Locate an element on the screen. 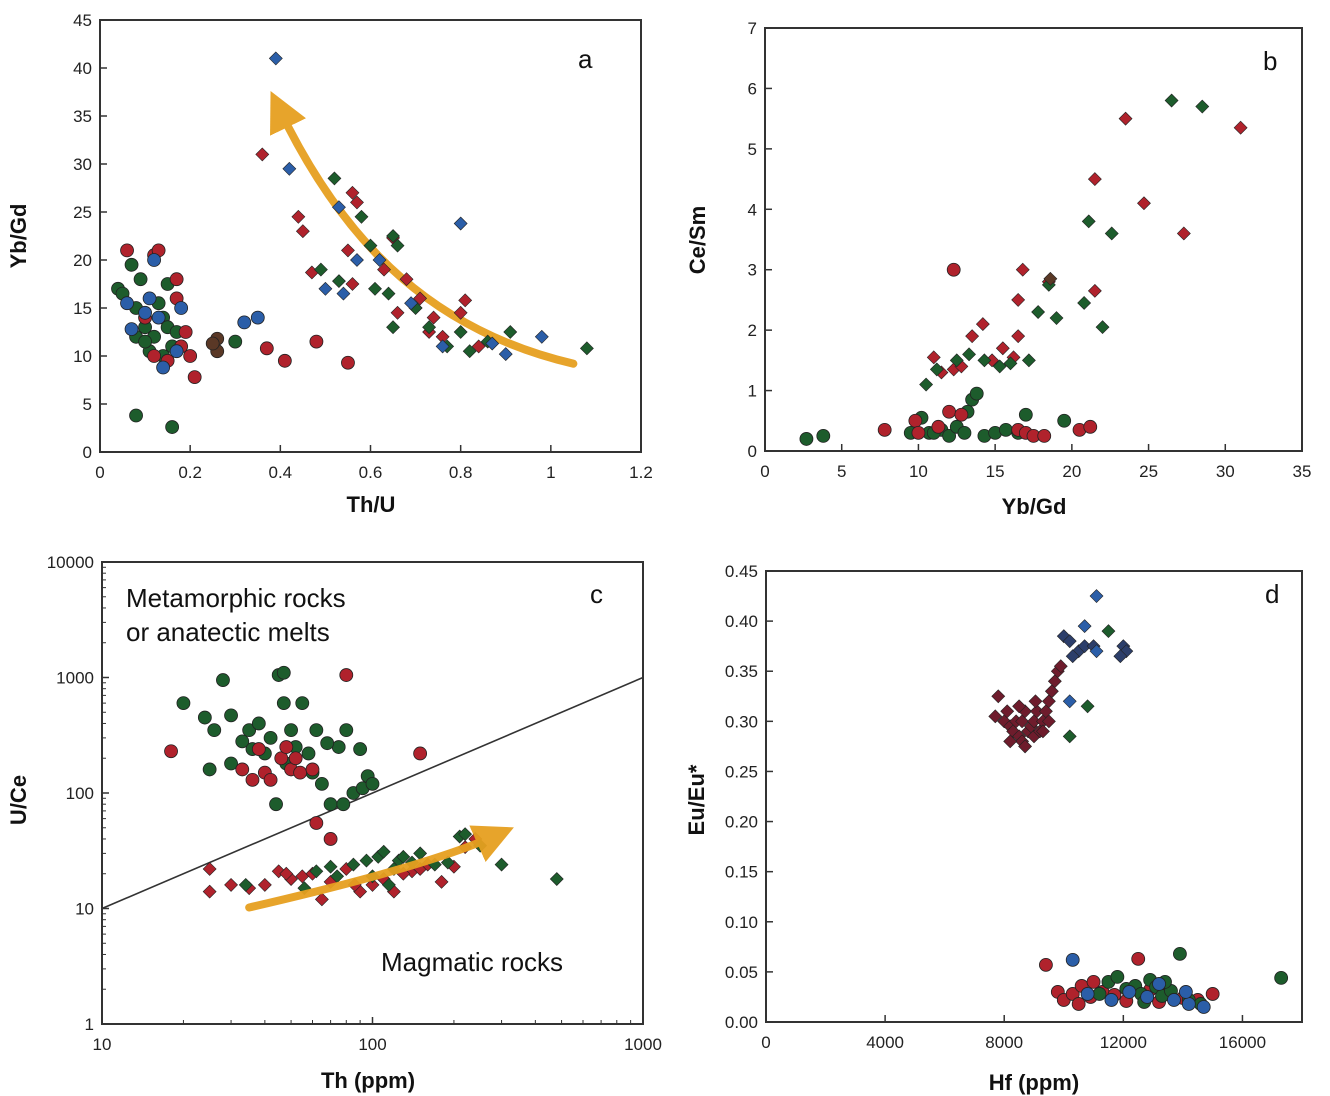  panel-c-annotation-metamorphic: Metamorphic rocks is located at coordinates (236, 598).